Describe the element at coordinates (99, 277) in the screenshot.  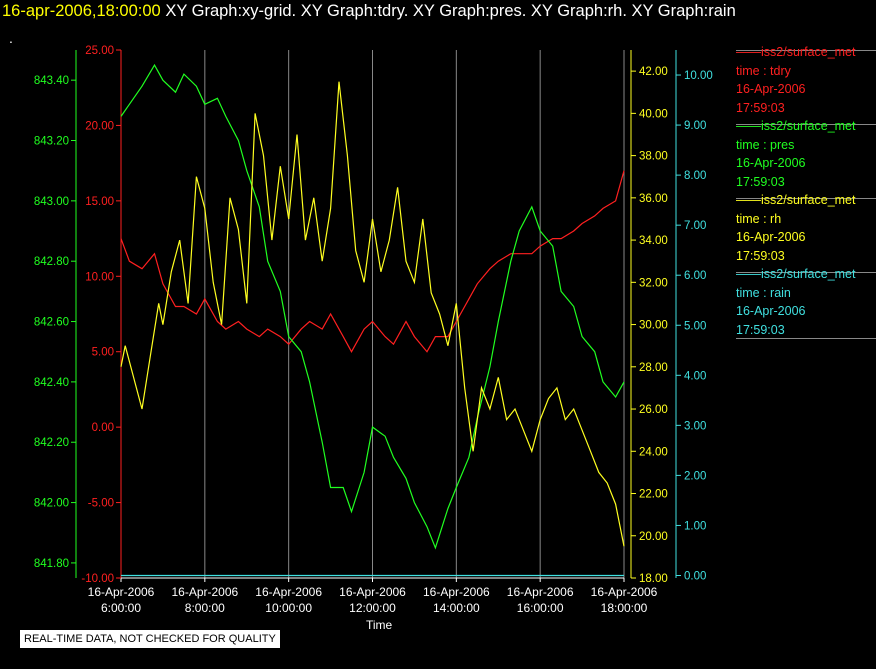
I see `tdry-tick-label: 10.00` at that location.